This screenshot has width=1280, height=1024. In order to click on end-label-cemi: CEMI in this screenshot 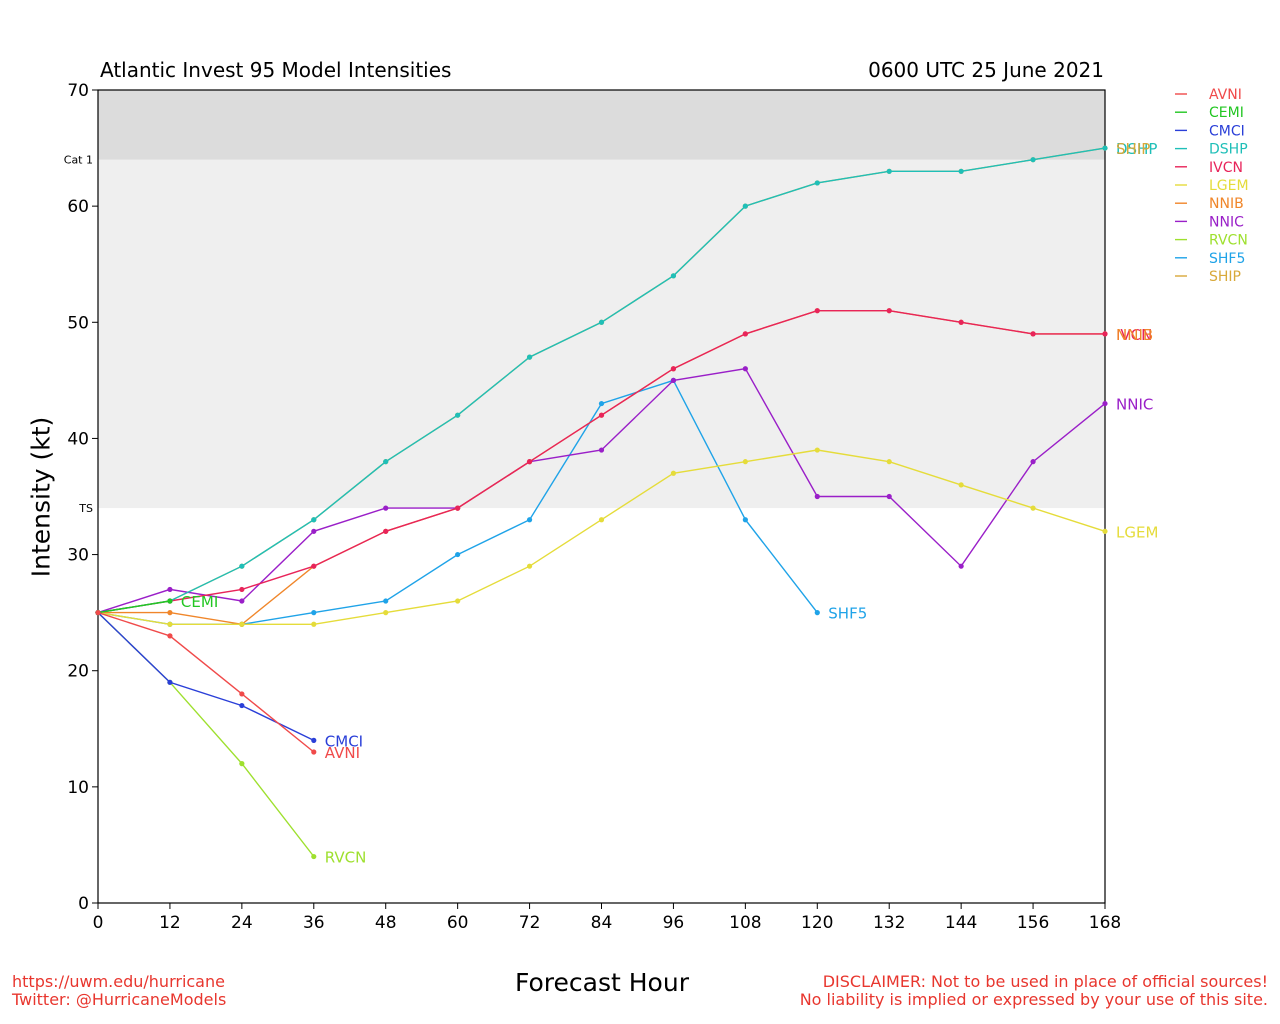, I will do `click(199, 602)`.